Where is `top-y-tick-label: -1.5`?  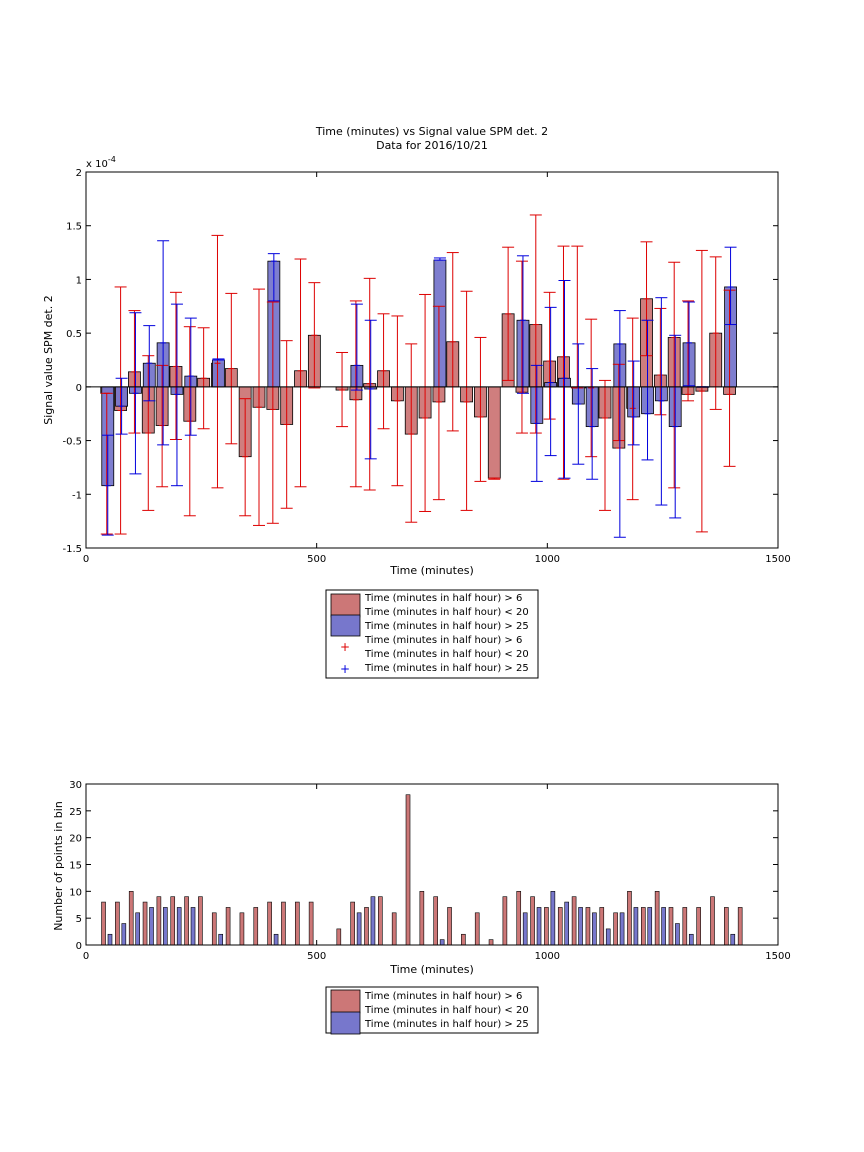 top-y-tick-label: -1.5 is located at coordinates (72, 549).